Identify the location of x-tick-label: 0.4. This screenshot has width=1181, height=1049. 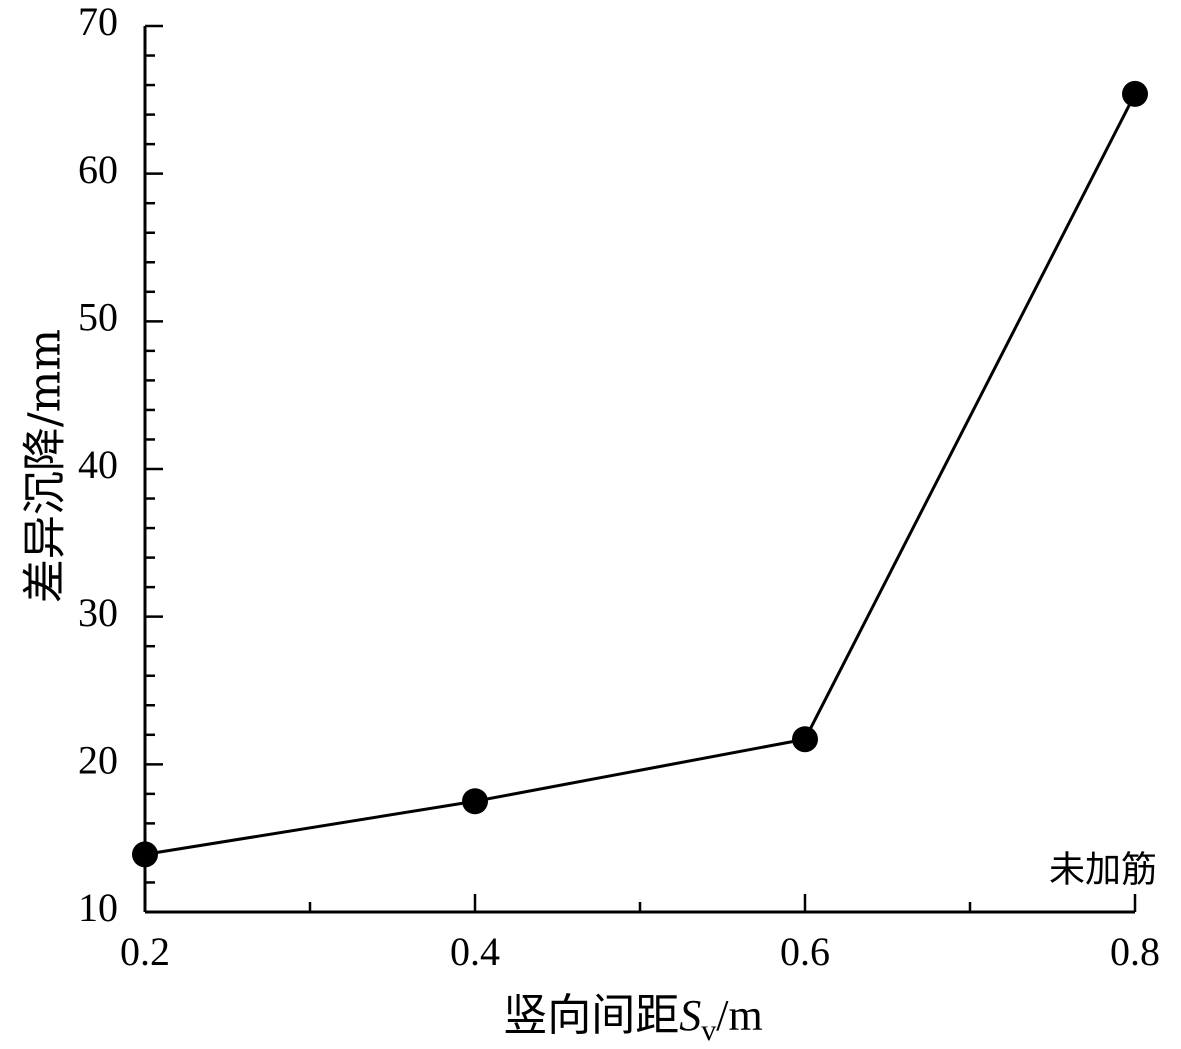
(475, 951).